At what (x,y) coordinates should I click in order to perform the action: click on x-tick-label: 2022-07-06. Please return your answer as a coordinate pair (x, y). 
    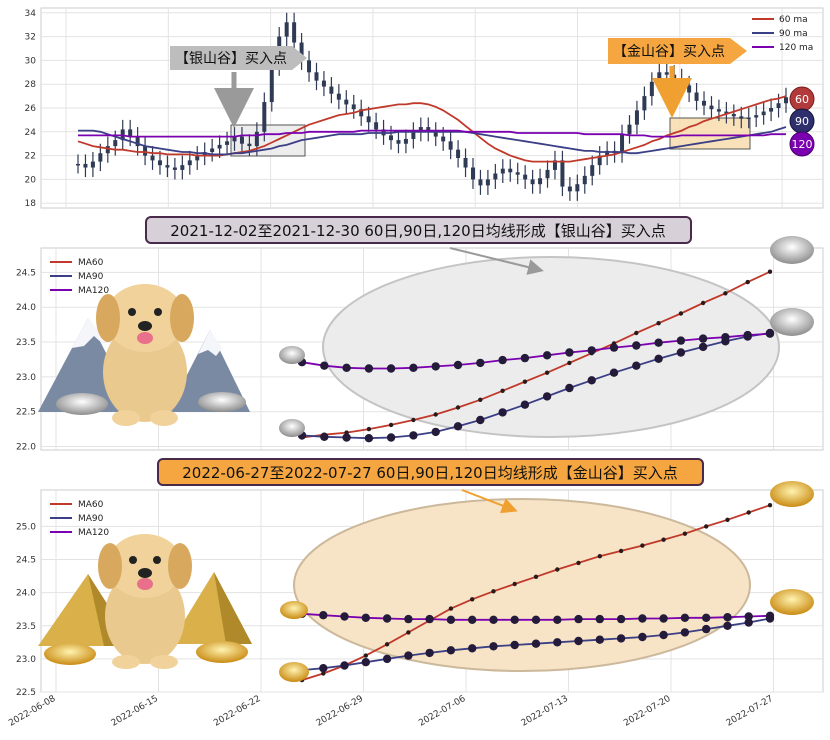
    Looking at the image, I should click on (442, 711).